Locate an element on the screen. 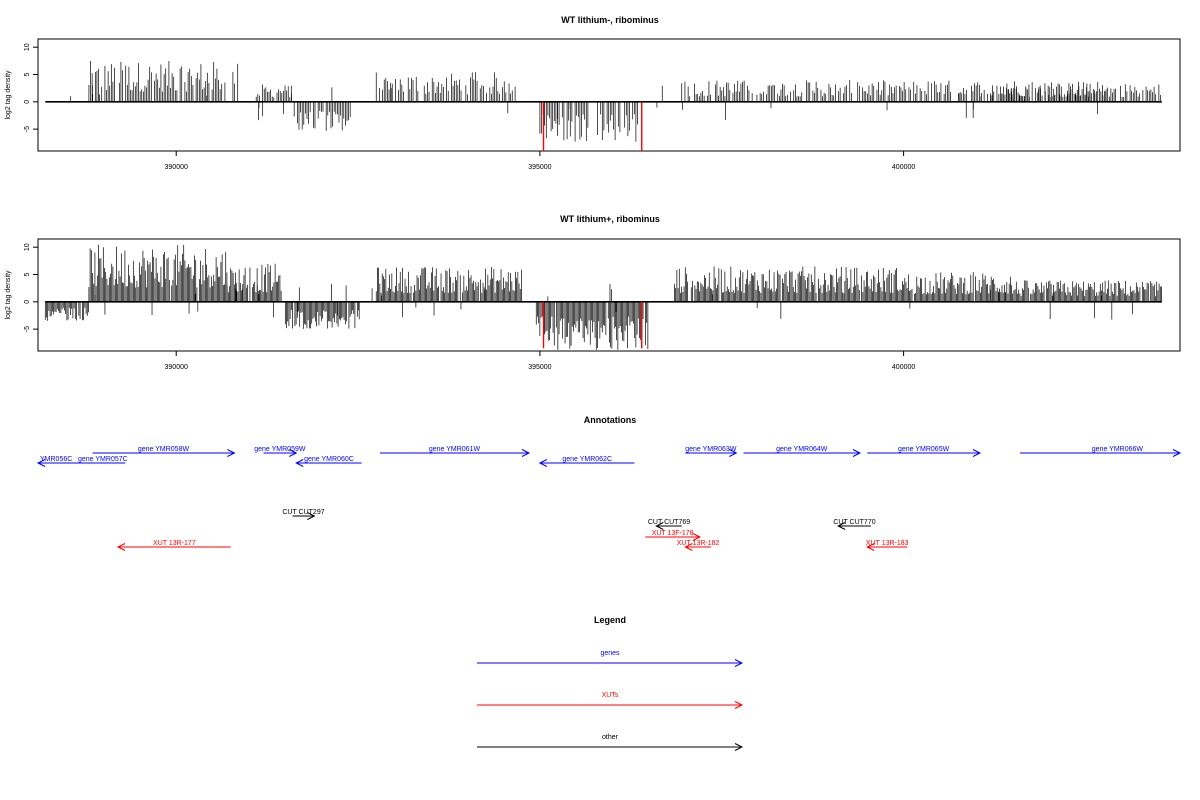 Image resolution: width=1200 pixels, height=800 pixels. feature-gene: gene YMR061W is located at coordinates (455, 451).